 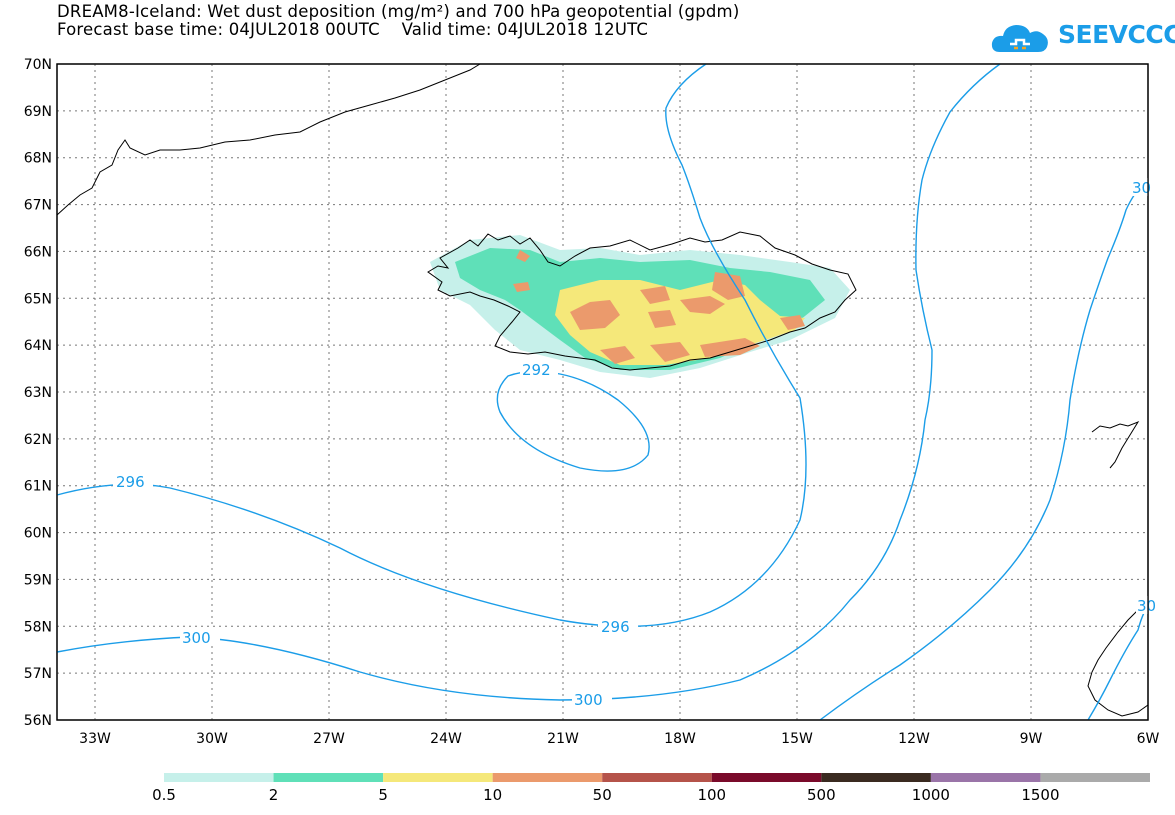 I want to click on cloud-icon, so click(x=1019, y=38).